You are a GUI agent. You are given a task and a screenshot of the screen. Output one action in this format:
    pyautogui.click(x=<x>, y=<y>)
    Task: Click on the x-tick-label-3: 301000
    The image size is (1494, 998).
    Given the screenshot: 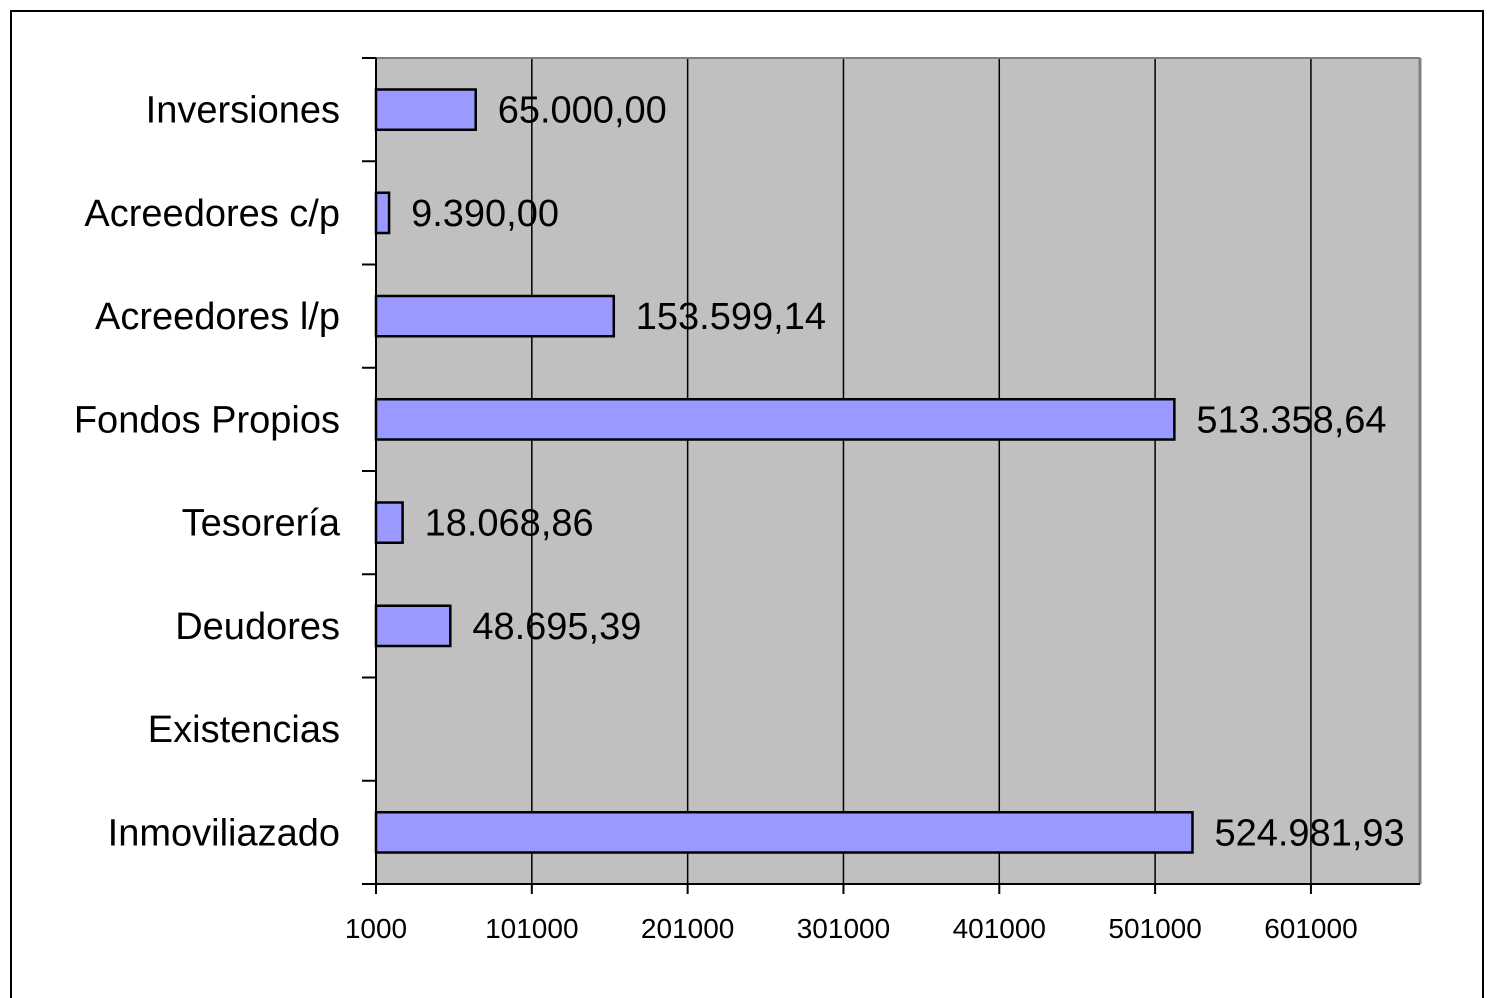 What is the action you would take?
    pyautogui.click(x=843, y=928)
    